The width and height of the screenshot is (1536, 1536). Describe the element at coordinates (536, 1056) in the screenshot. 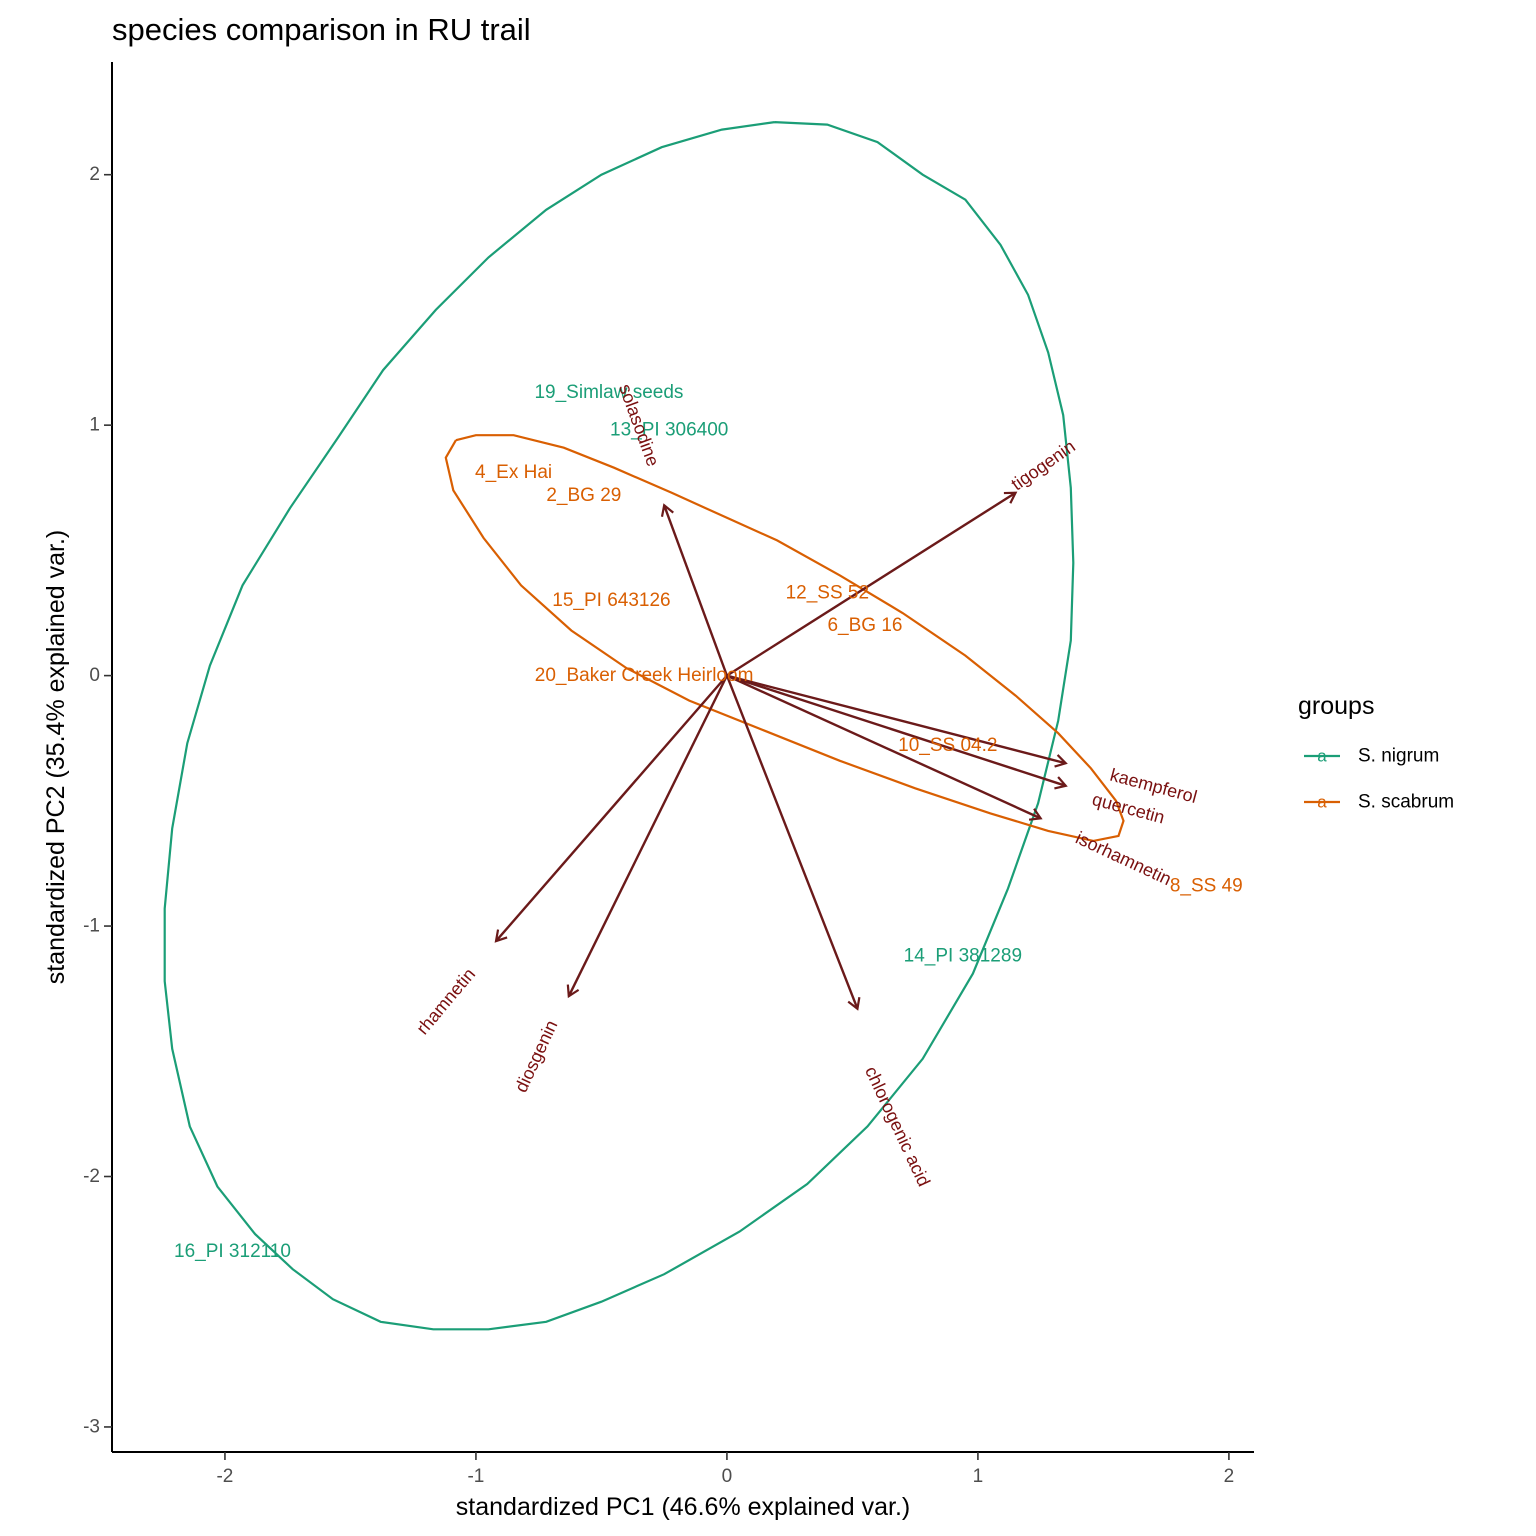

I see `variable-label-diosgenin: diosgenin` at that location.